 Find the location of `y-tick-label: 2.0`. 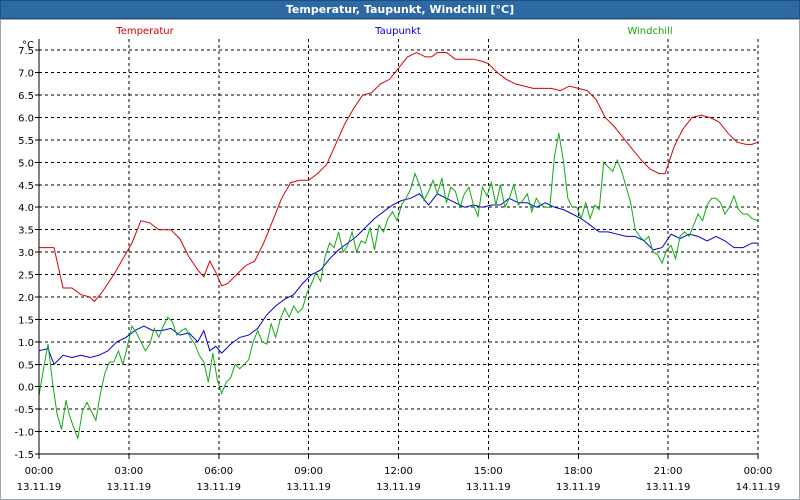

y-tick-label: 2.0 is located at coordinates (26, 298).